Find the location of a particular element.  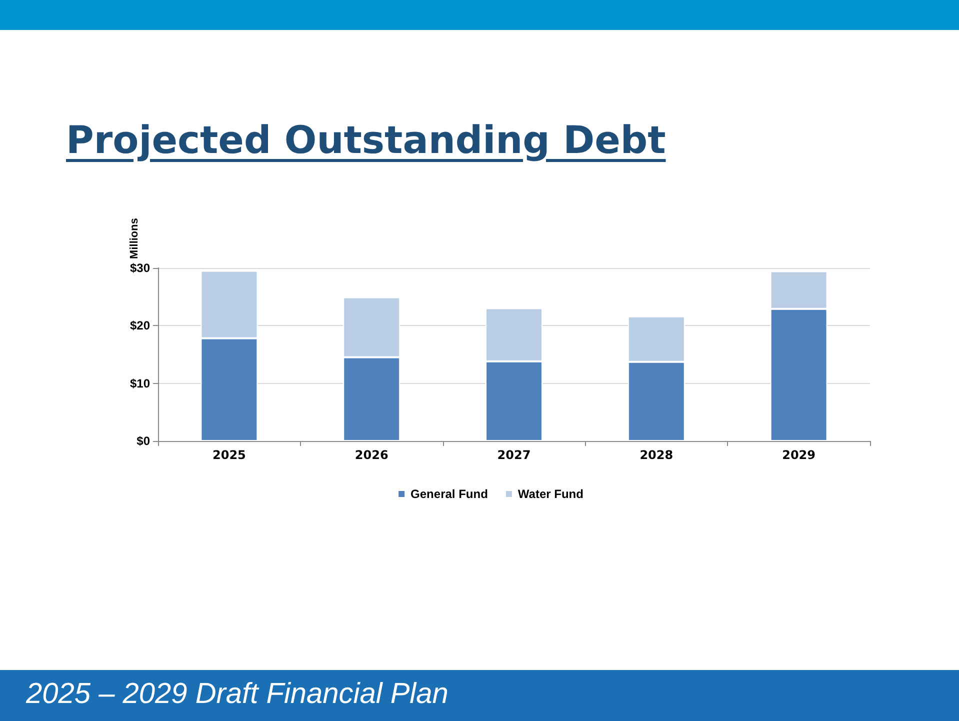

x-tick-label: 2029 is located at coordinates (799, 455).